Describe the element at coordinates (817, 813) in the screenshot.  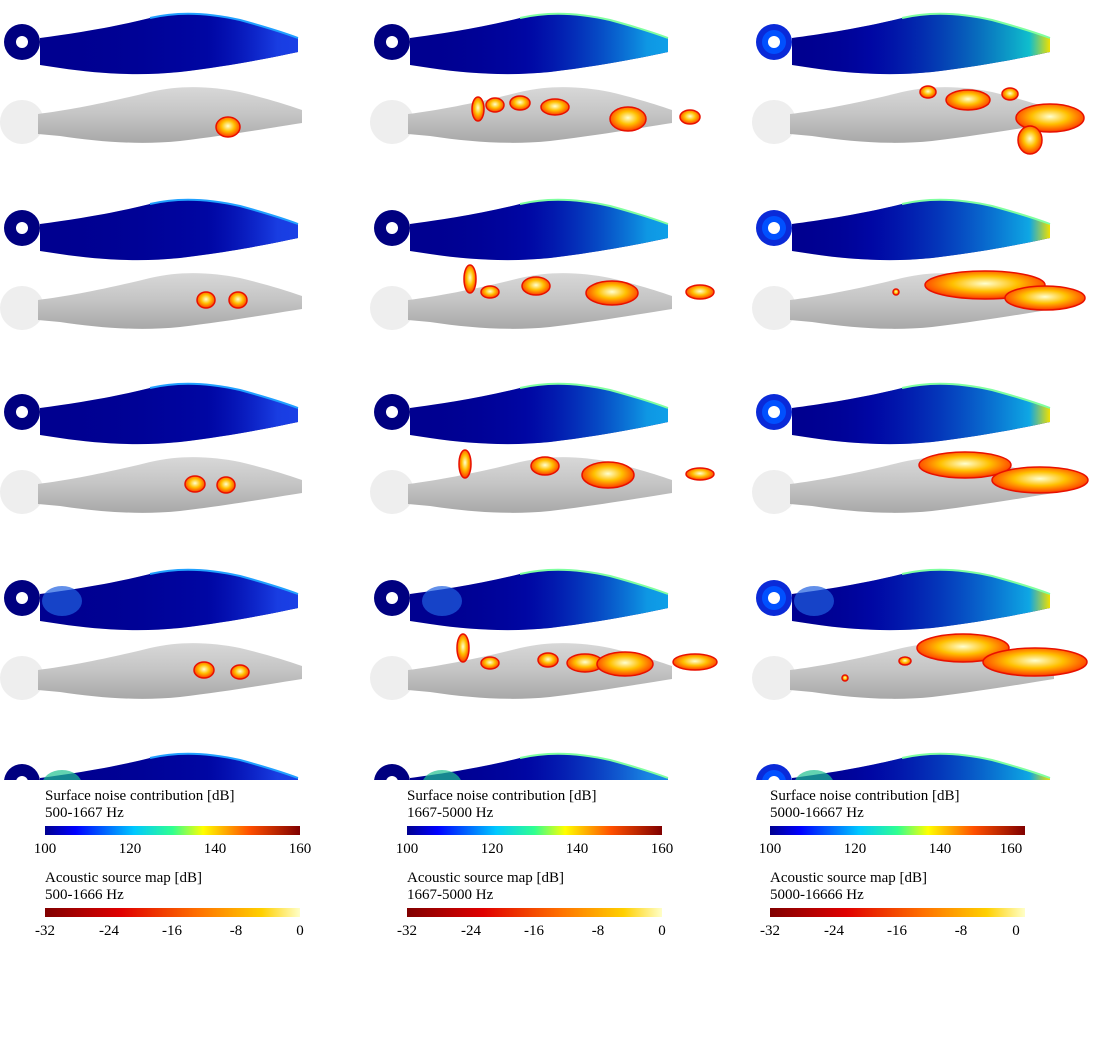
I see `surface-legend-band: 5000-16667 Hz` at that location.